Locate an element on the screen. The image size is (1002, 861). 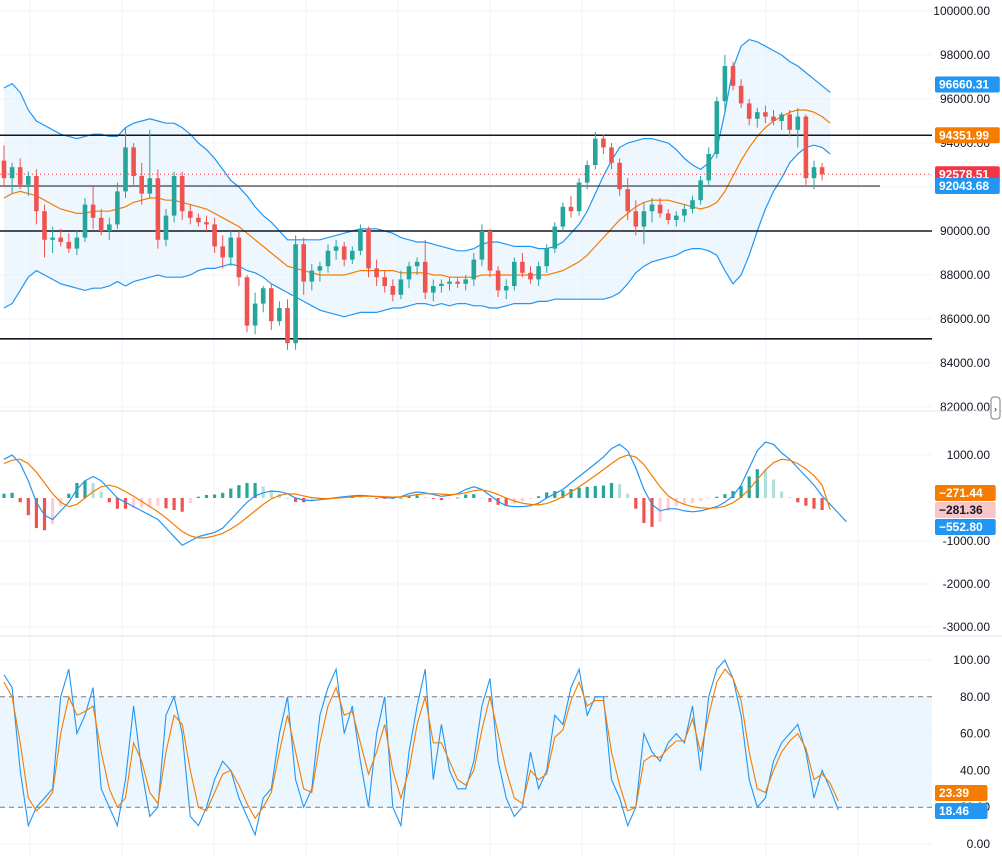
upper-band-badge-bg is located at coordinates (967, 84).